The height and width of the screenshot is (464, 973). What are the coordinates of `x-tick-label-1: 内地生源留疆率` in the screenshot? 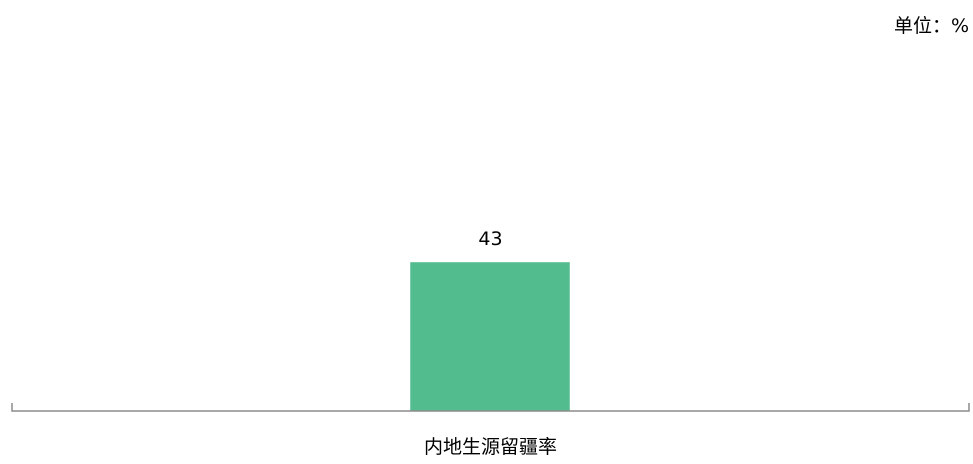 It's located at (490, 447).